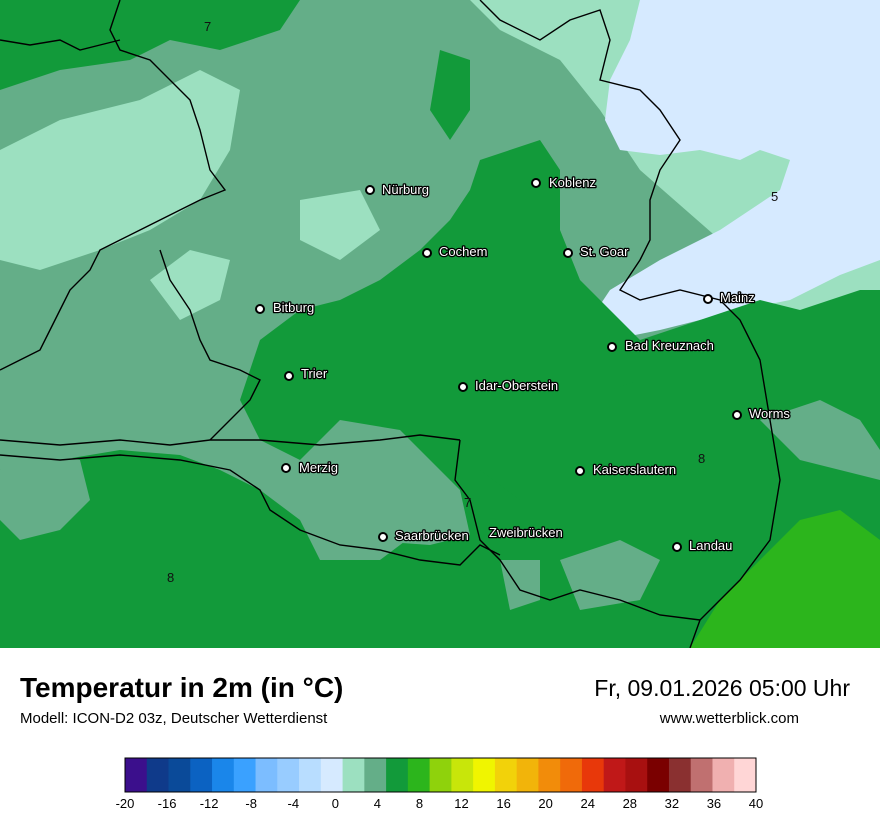 The image size is (880, 830). Describe the element at coordinates (737, 297) in the screenshot. I see `city-label-mainz: Mainz` at that location.